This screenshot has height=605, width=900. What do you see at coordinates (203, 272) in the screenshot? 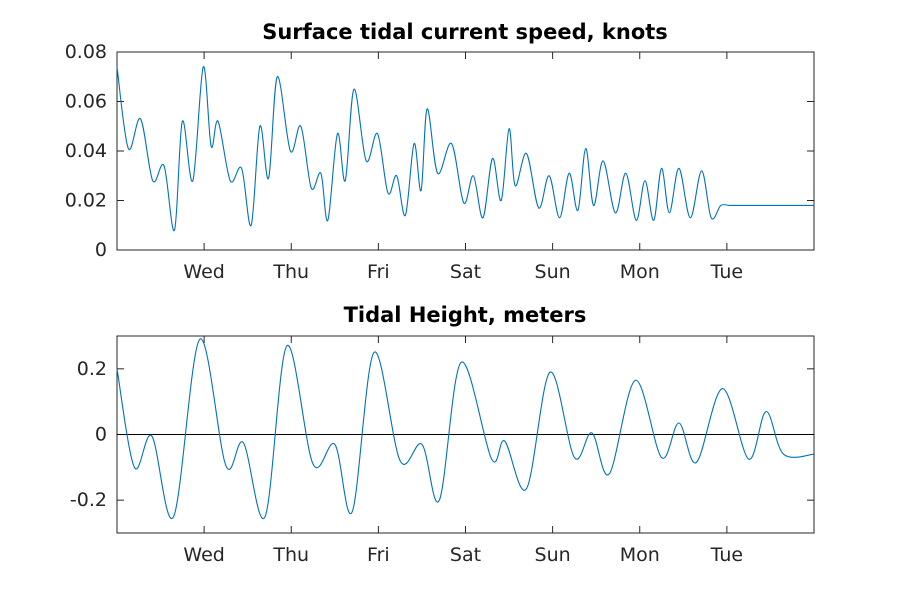
I see `current-speed-xtick-label: Wed` at bounding box center [203, 272].